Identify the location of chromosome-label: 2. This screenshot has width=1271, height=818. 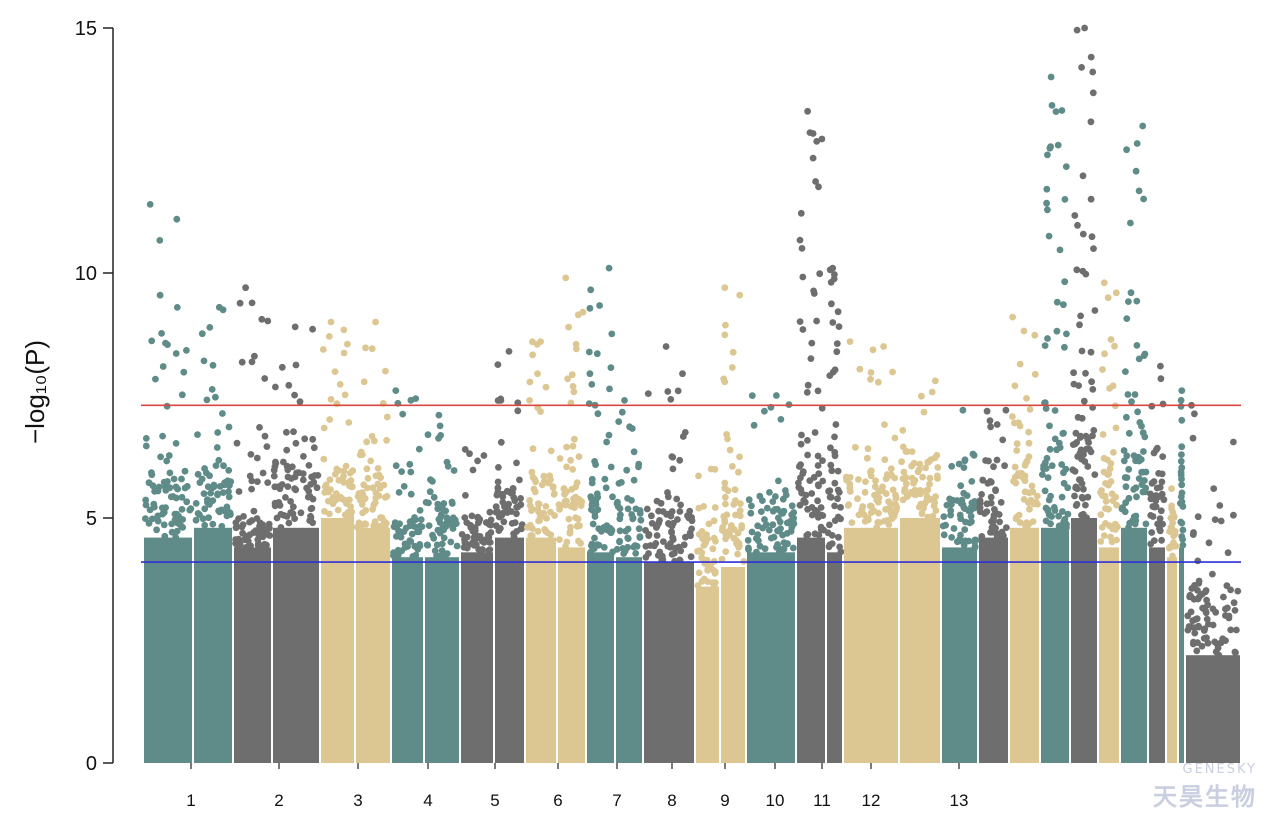
(278, 800).